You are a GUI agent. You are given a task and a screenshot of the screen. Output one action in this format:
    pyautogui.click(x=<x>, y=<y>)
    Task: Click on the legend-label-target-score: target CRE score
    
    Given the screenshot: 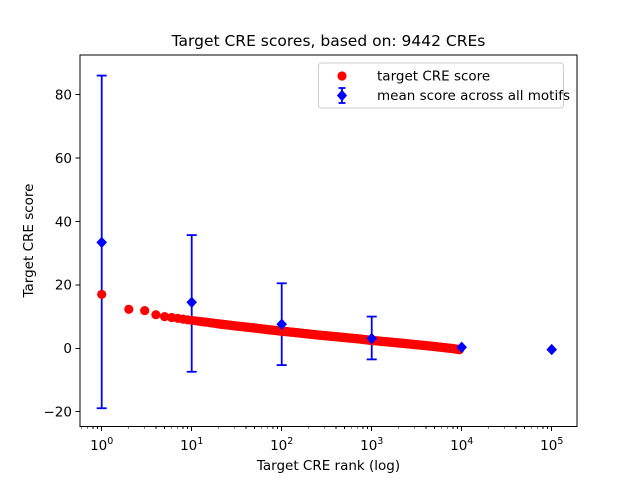 What is the action you would take?
    pyautogui.click(x=433, y=77)
    